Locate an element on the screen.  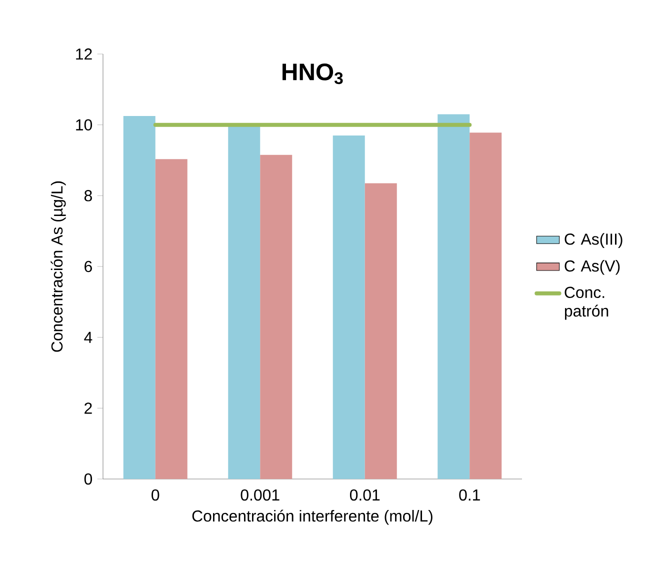
x-tick-label: 0.1 is located at coordinates (469, 495).